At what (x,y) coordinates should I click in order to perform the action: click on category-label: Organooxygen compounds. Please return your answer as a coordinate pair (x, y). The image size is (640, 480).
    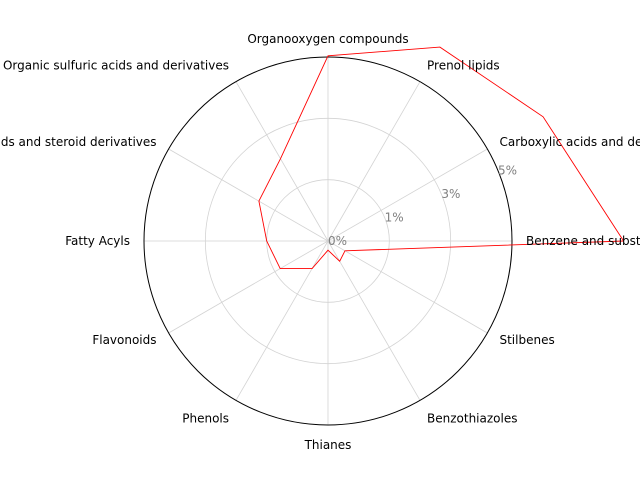
    Looking at the image, I should click on (327, 39).